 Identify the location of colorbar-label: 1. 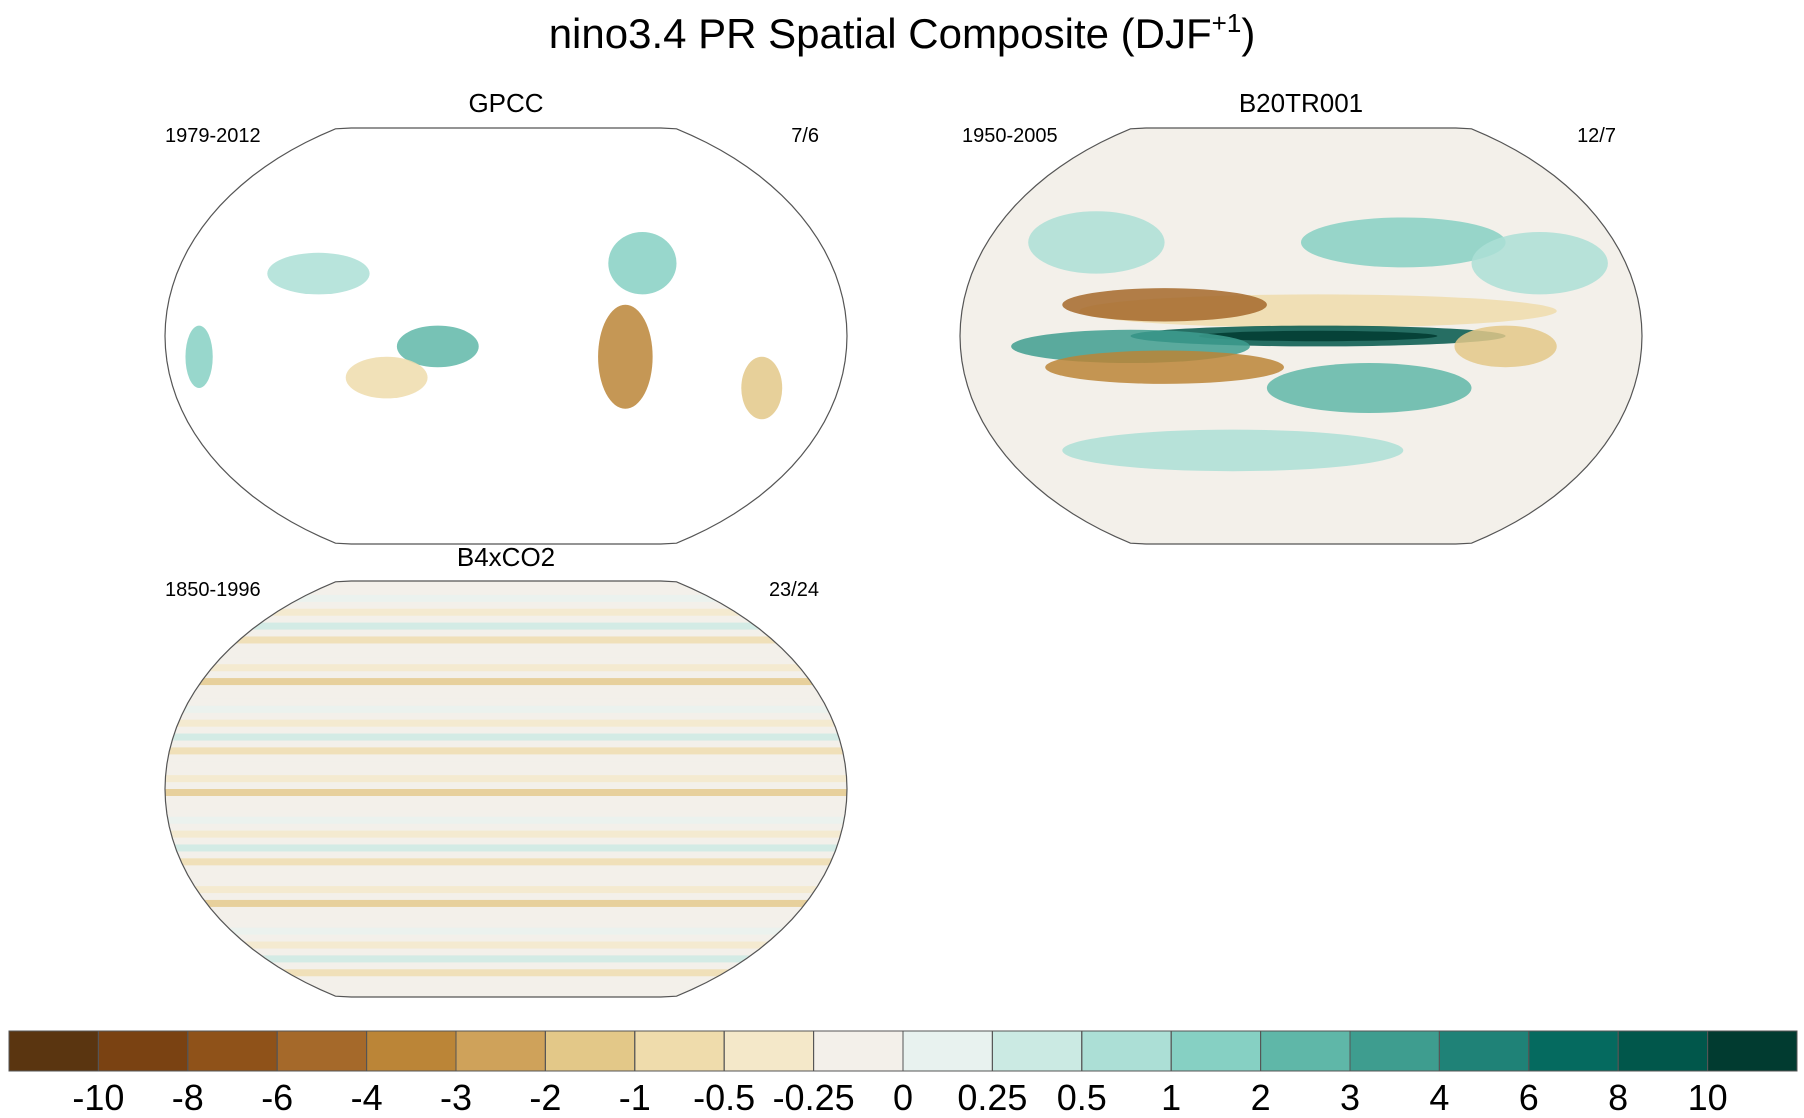
(1171, 1097).